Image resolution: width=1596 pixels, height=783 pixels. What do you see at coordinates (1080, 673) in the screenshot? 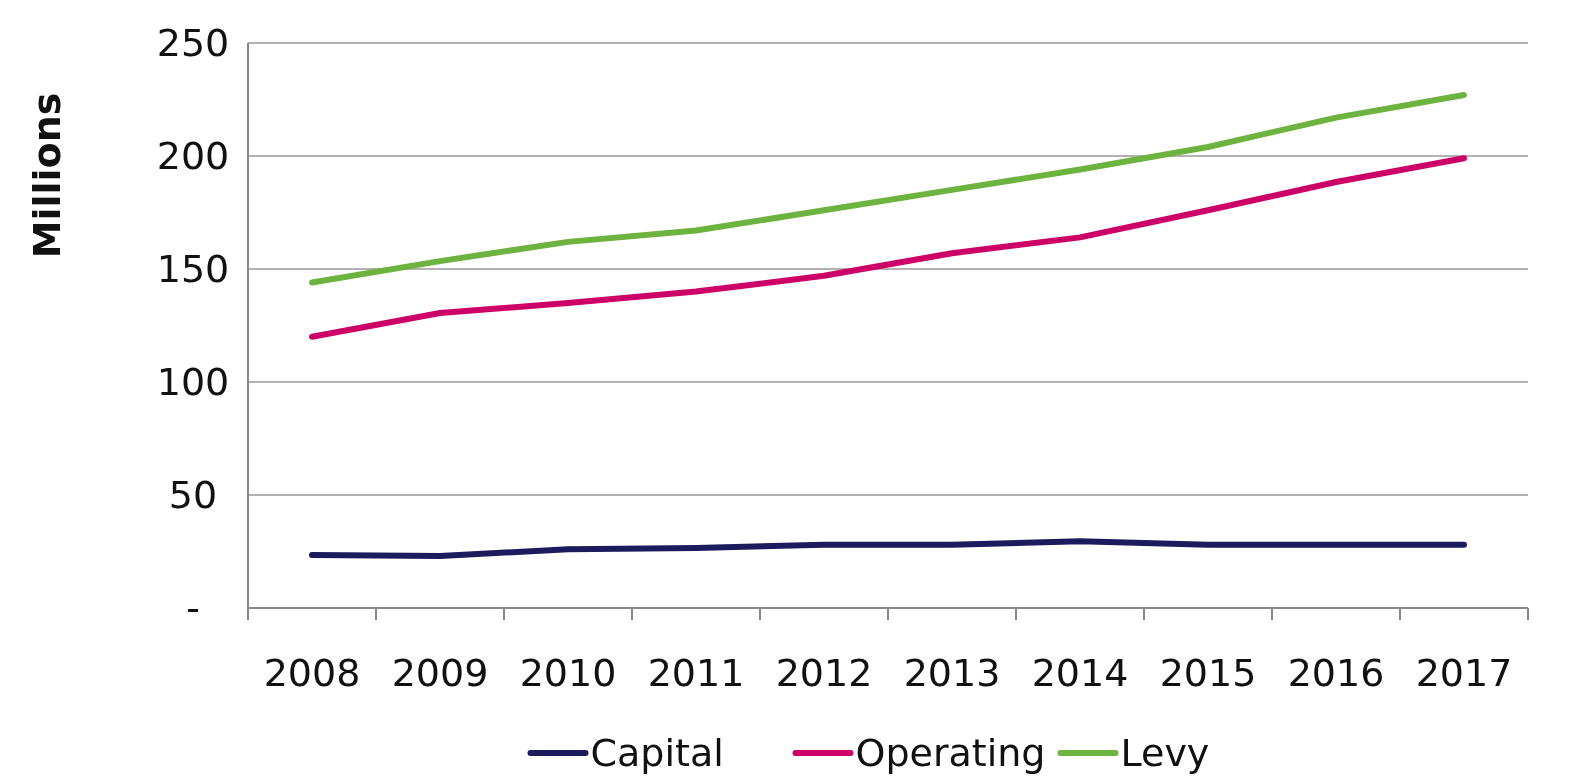
I see `x-tick-label: 2014` at bounding box center [1080, 673].